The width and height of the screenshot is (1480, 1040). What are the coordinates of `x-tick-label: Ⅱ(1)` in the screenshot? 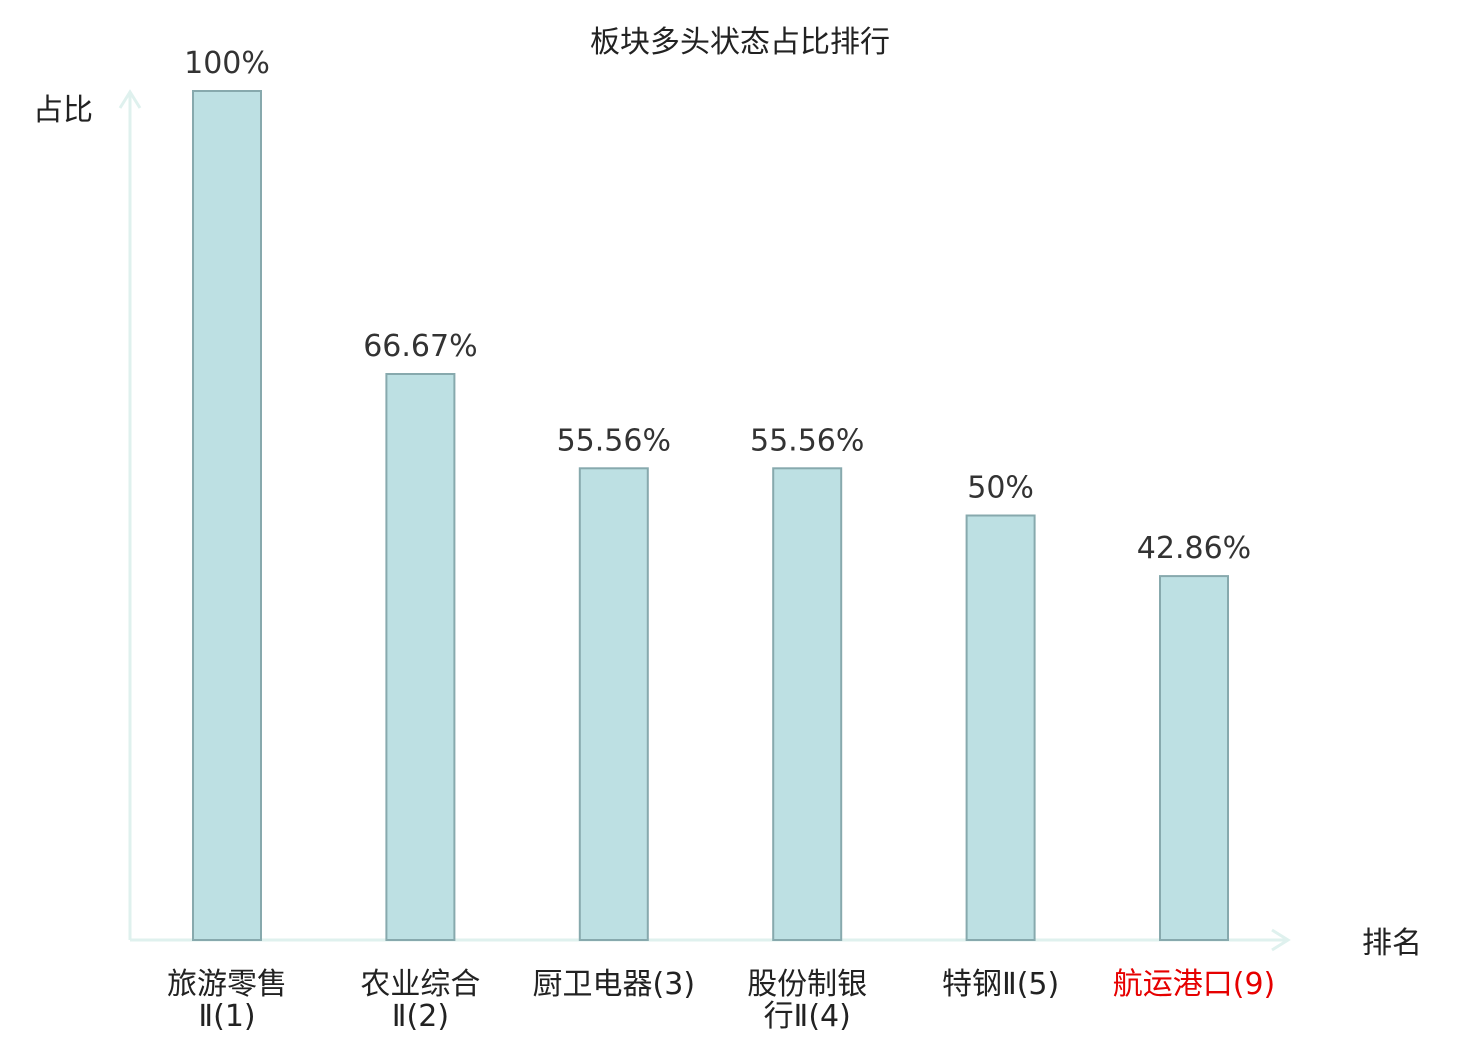 It's located at (226, 1016).